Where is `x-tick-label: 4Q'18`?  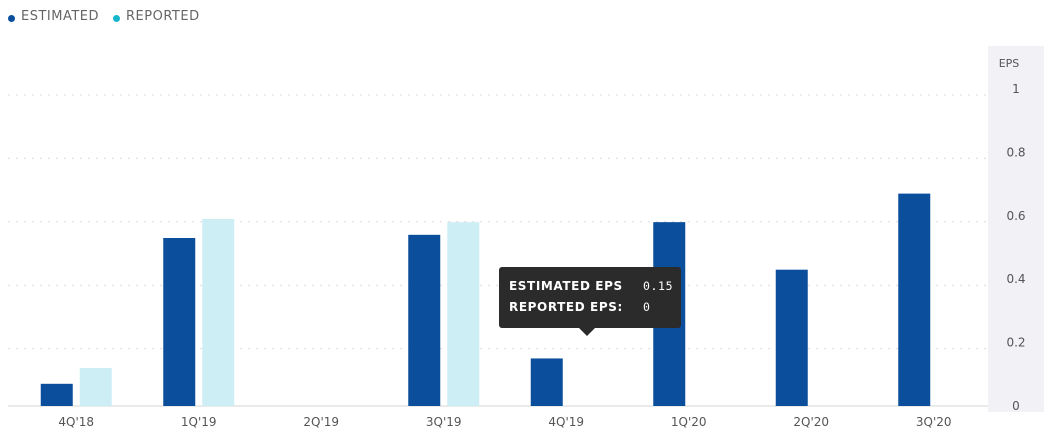 x-tick-label: 4Q'18 is located at coordinates (76, 422).